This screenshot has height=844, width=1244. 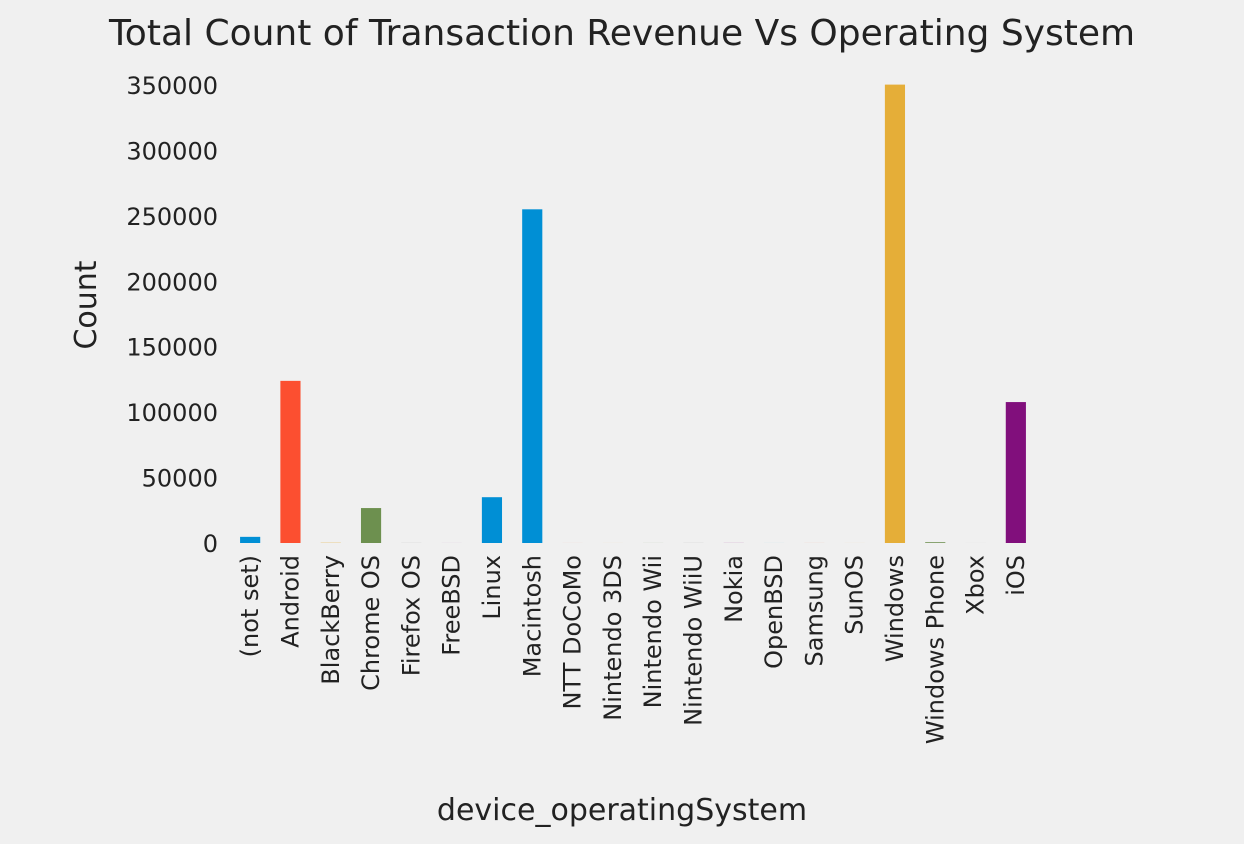 What do you see at coordinates (855, 595) in the screenshot?
I see `x-tick-label: SunOS` at bounding box center [855, 595].